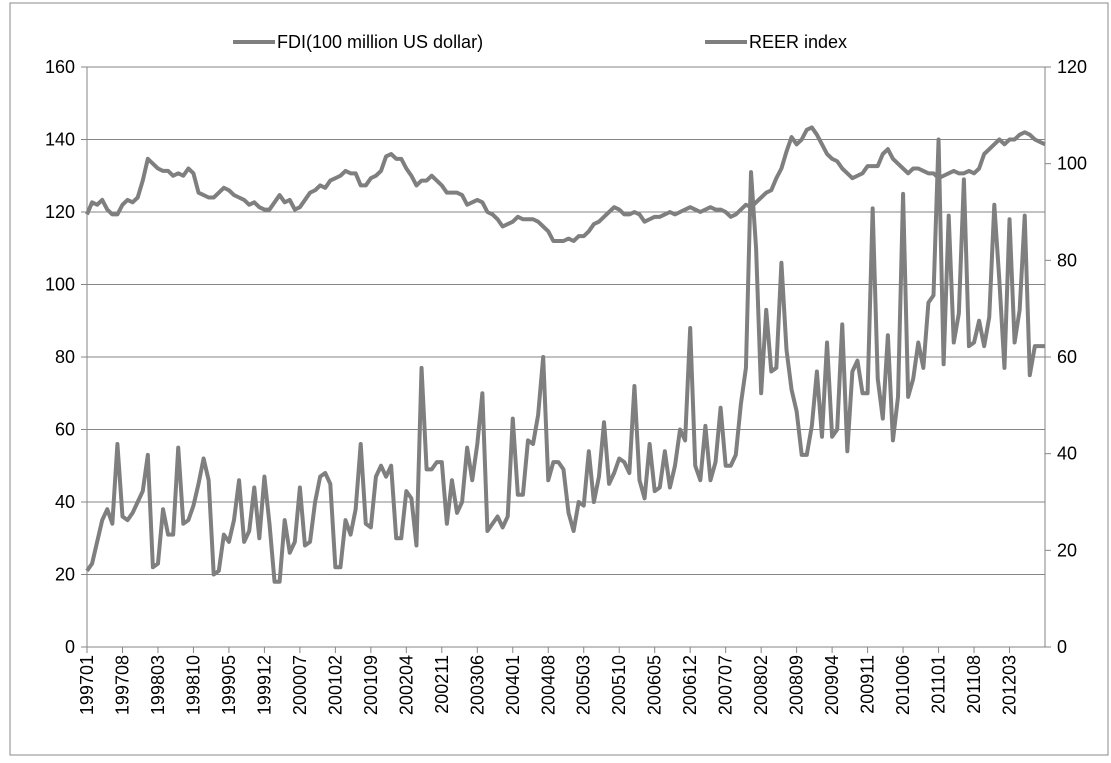 This screenshot has width=1111, height=763. I want to click on y2-tick-label: 60, so click(1067, 357).